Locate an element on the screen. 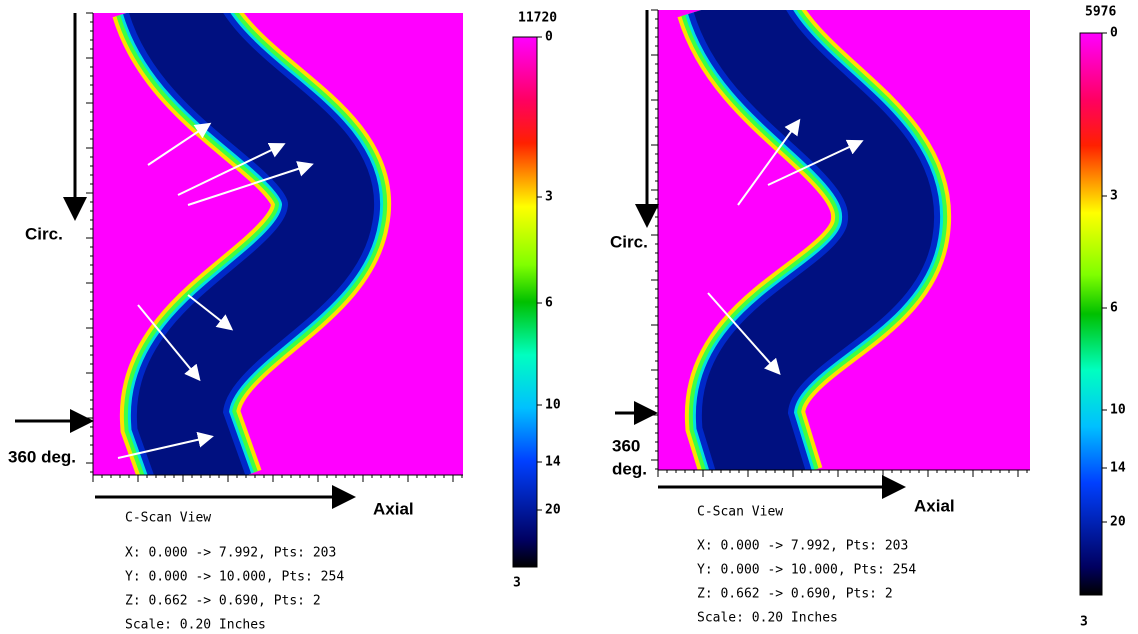 The height and width of the screenshot is (634, 1138). colorbar-max: 5976 is located at coordinates (1100, 12).